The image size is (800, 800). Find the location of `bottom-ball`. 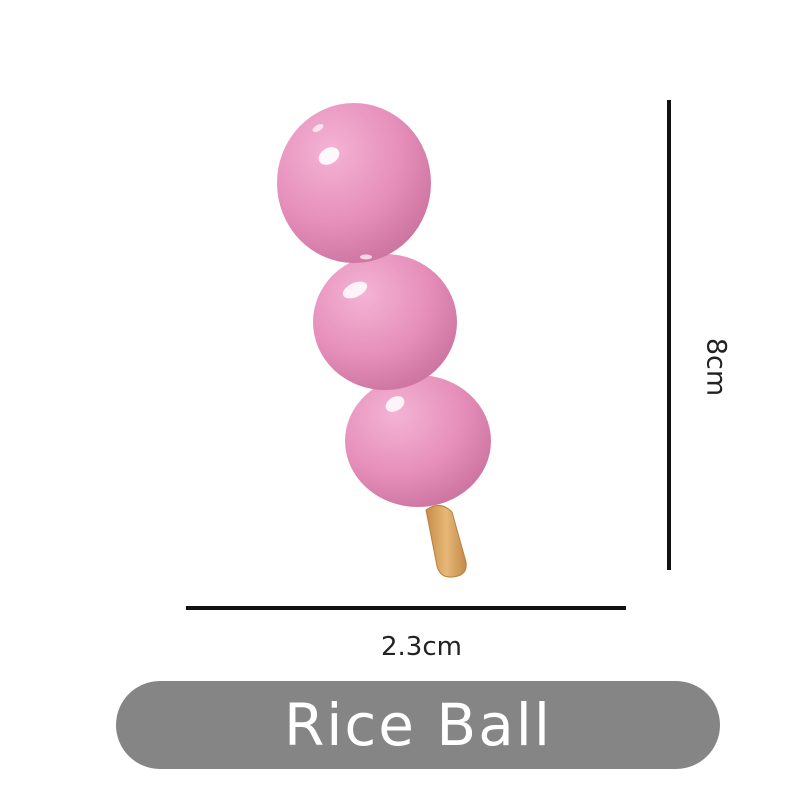

bottom-ball is located at coordinates (418, 441).